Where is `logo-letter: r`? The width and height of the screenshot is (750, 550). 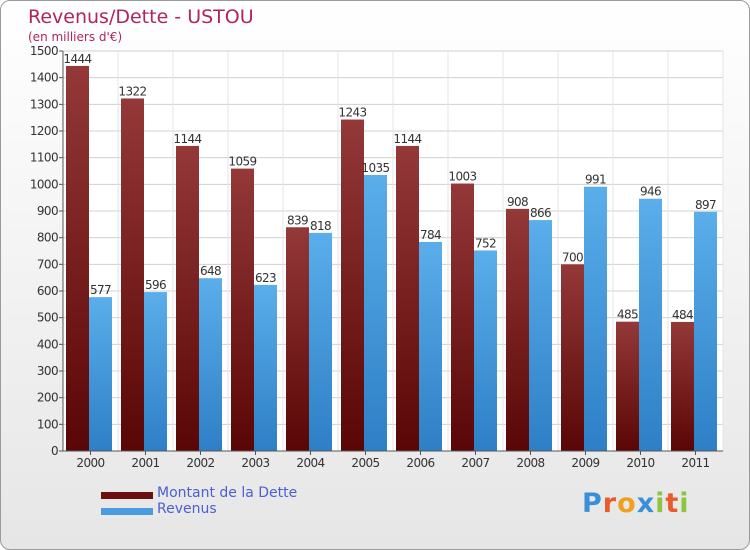
logo-letter: r is located at coordinates (610, 503).